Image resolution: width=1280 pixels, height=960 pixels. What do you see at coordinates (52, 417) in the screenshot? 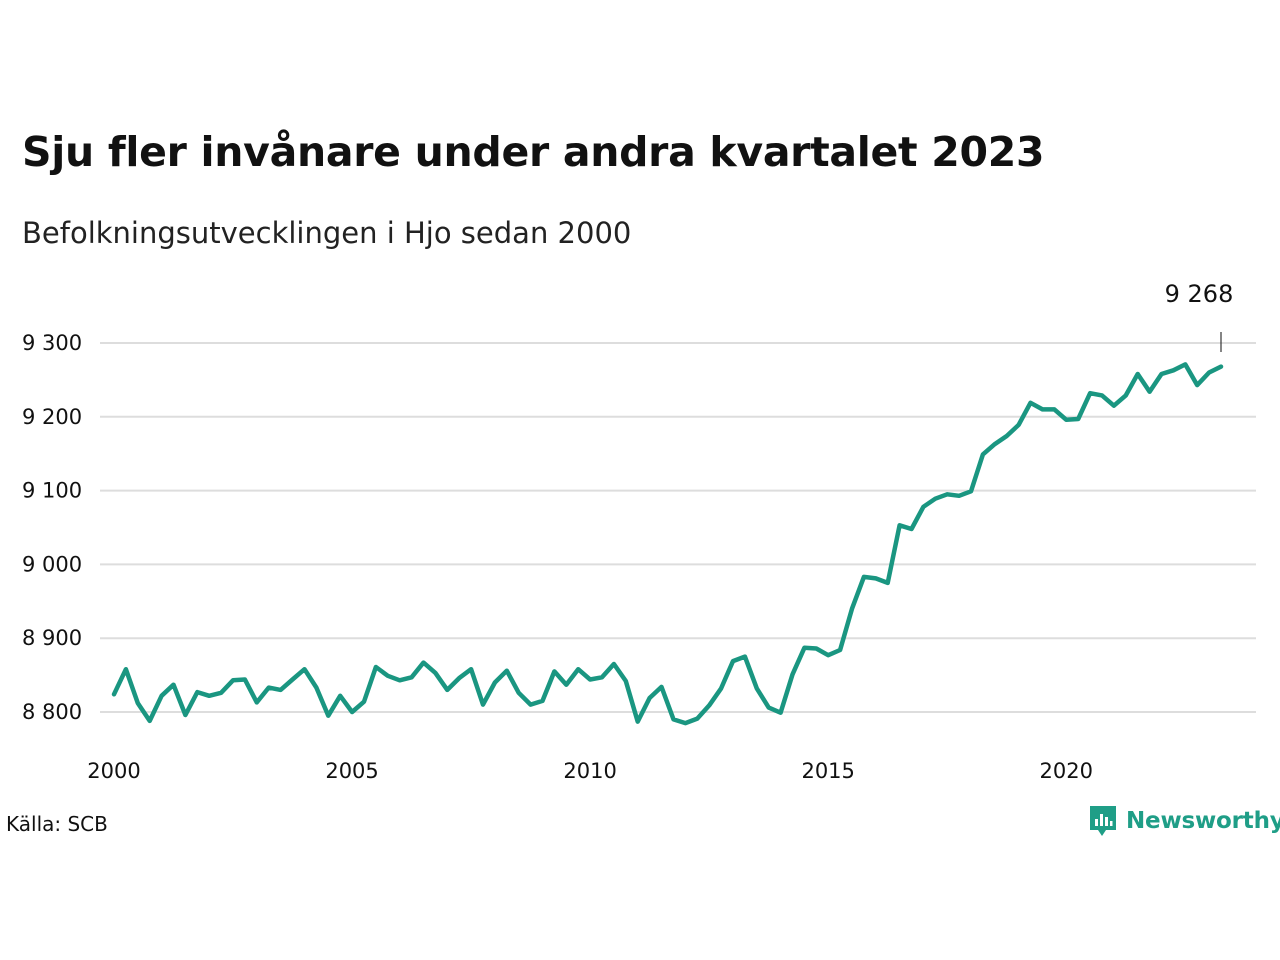
I see `y-tick-label: 9 200` at bounding box center [52, 417].